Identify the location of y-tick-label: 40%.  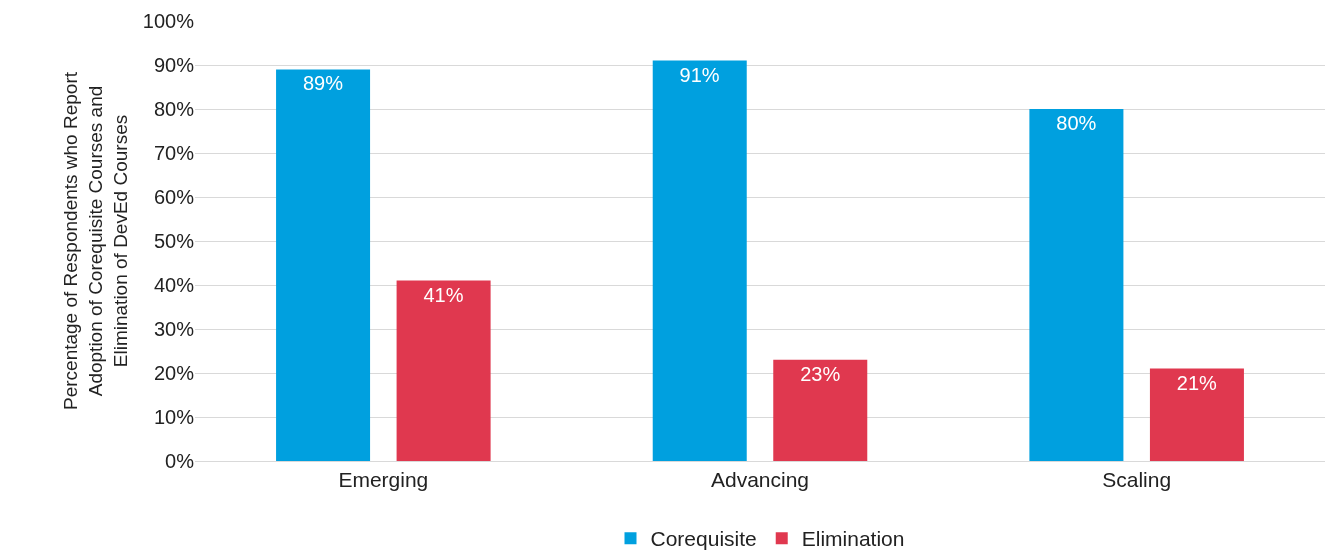
(174, 285).